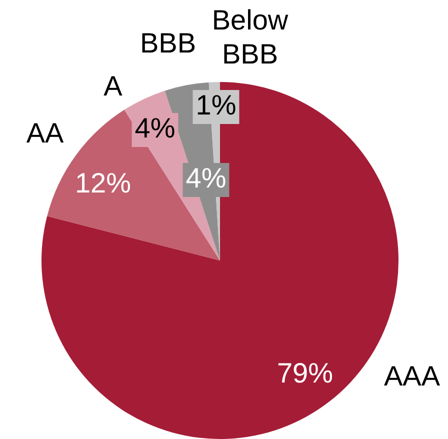 Image resolution: width=448 pixels, height=439 pixels. I want to click on slice-label: BBB, so click(168, 43).